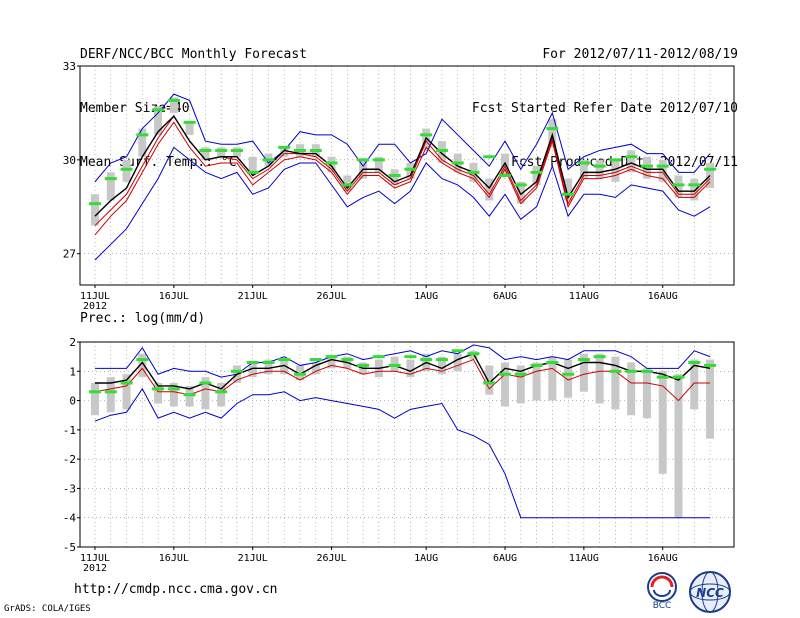  Describe the element at coordinates (69, 547) in the screenshot. I see `prec-ytick-label: -5` at that location.